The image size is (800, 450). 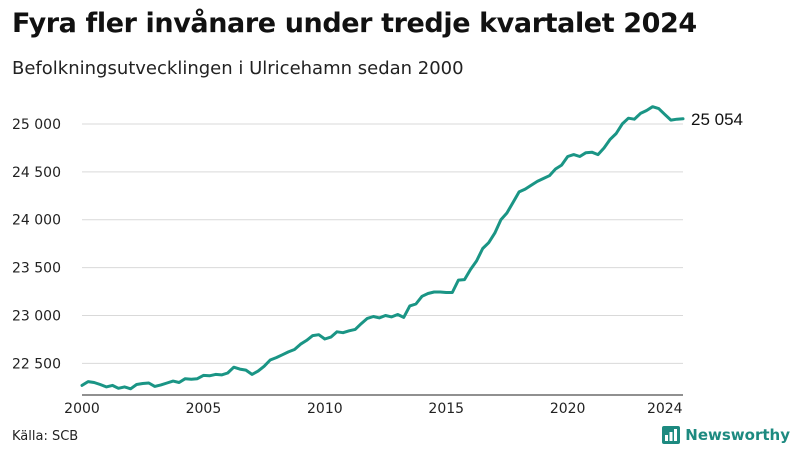 I want to click on x-axis-tick-labels: 2000 2005 2010 2015 2020 2024, so click(x=373, y=409).